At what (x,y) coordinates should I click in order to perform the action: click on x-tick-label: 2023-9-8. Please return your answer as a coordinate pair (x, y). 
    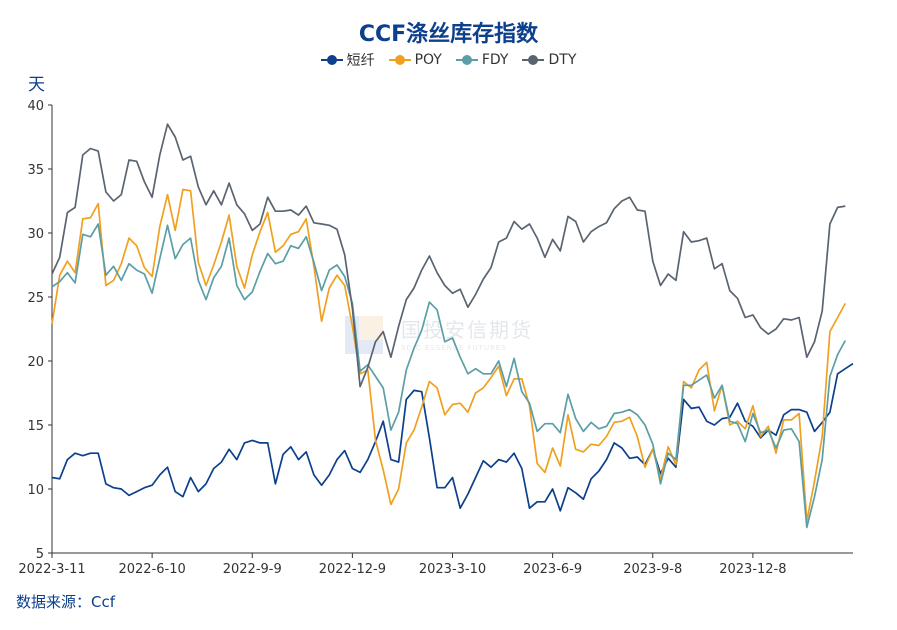
    Looking at the image, I should click on (652, 569).